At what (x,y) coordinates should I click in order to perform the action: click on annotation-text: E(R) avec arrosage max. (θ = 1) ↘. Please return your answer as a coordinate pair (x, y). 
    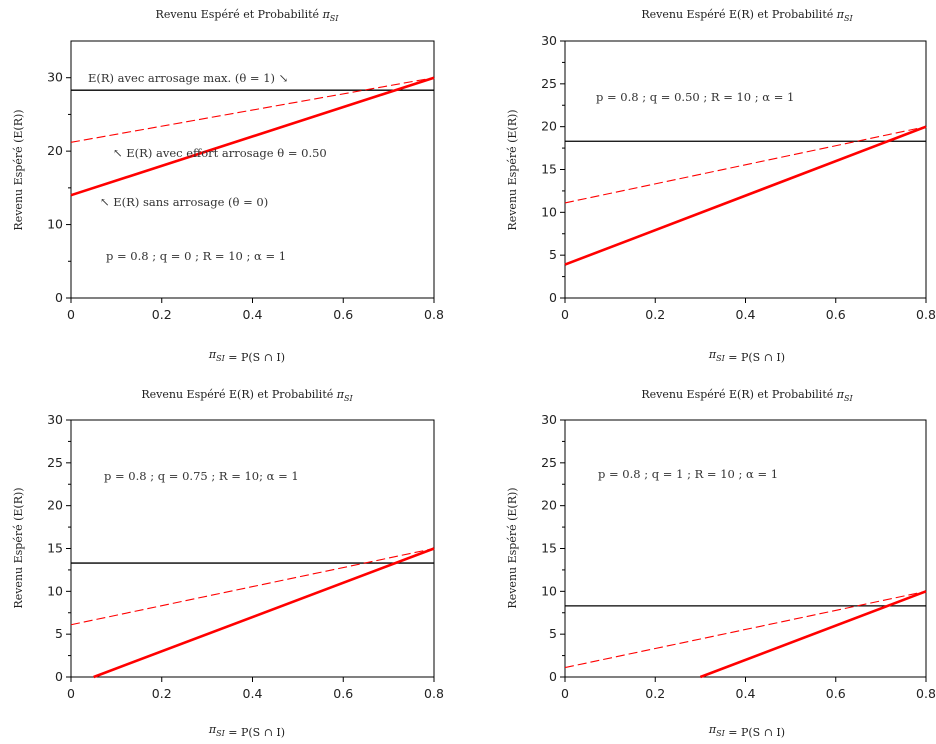
    Looking at the image, I should click on (188, 78).